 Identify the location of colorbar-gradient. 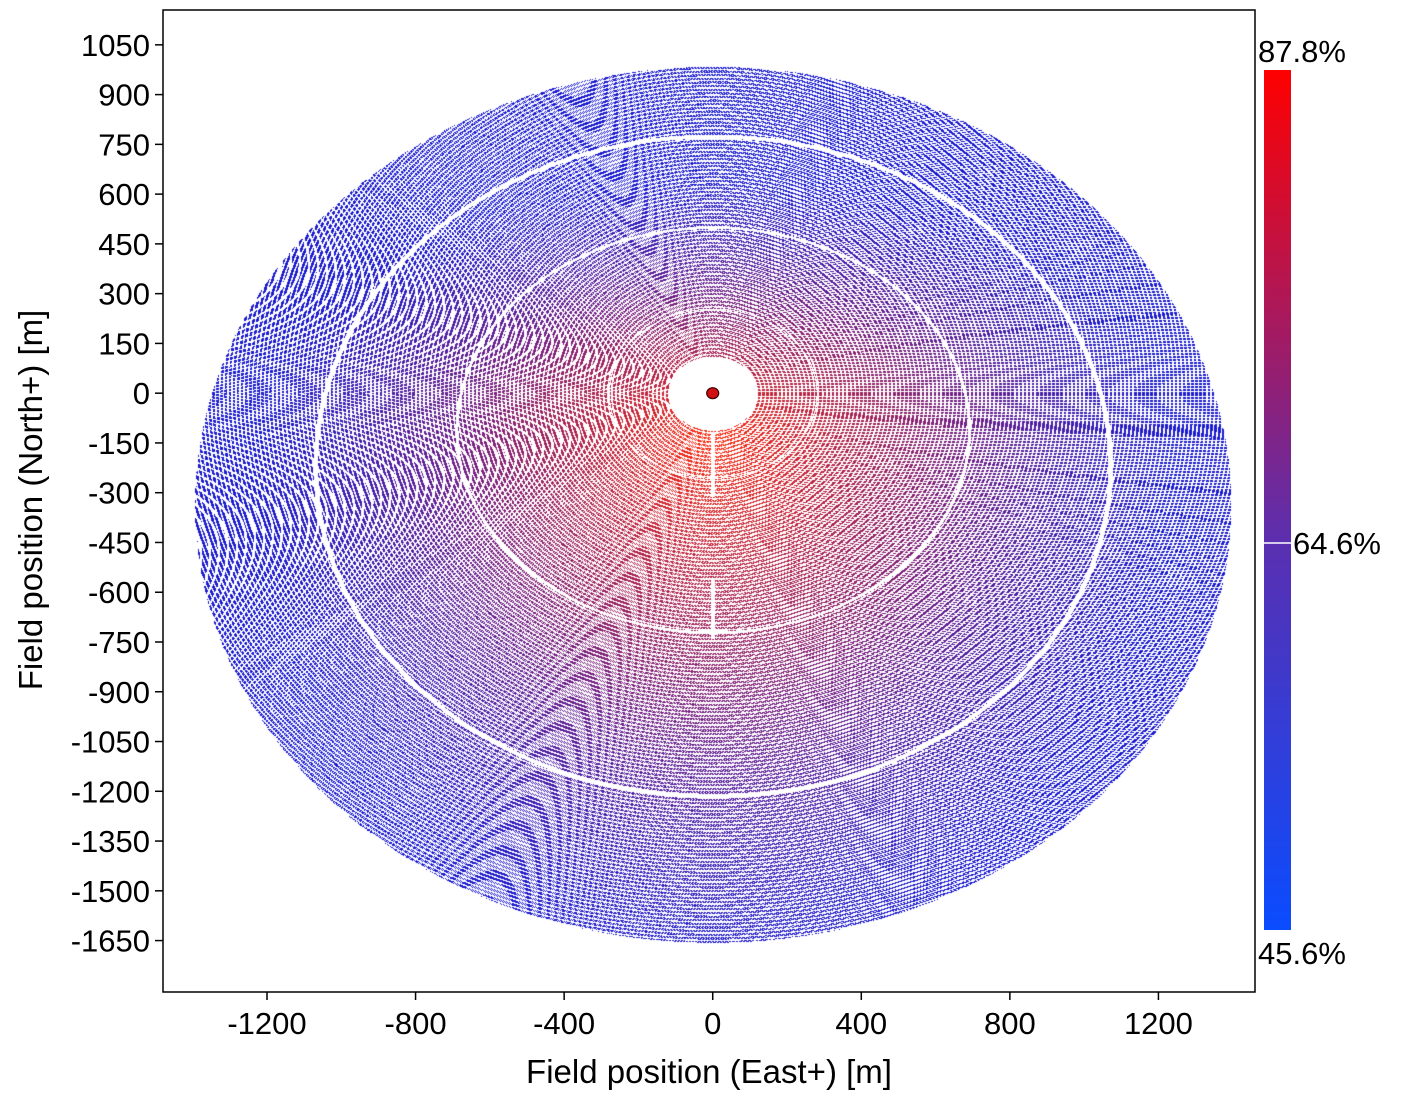
(1277, 500).